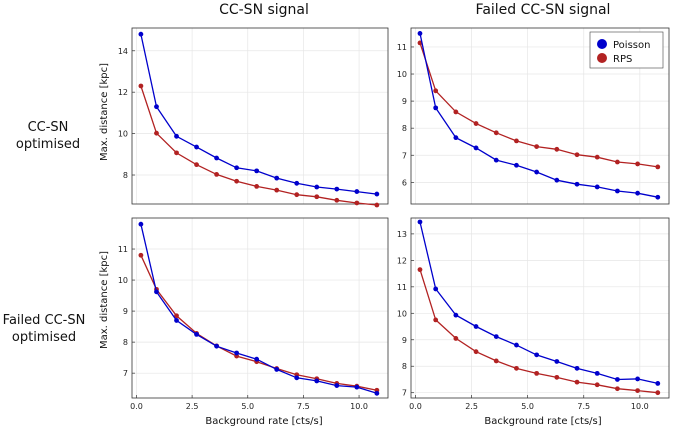 The height and width of the screenshot is (429, 674). What do you see at coordinates (264, 10) in the screenshot?
I see `column-title-cc-sn-signal: CC-SN signal` at bounding box center [264, 10].